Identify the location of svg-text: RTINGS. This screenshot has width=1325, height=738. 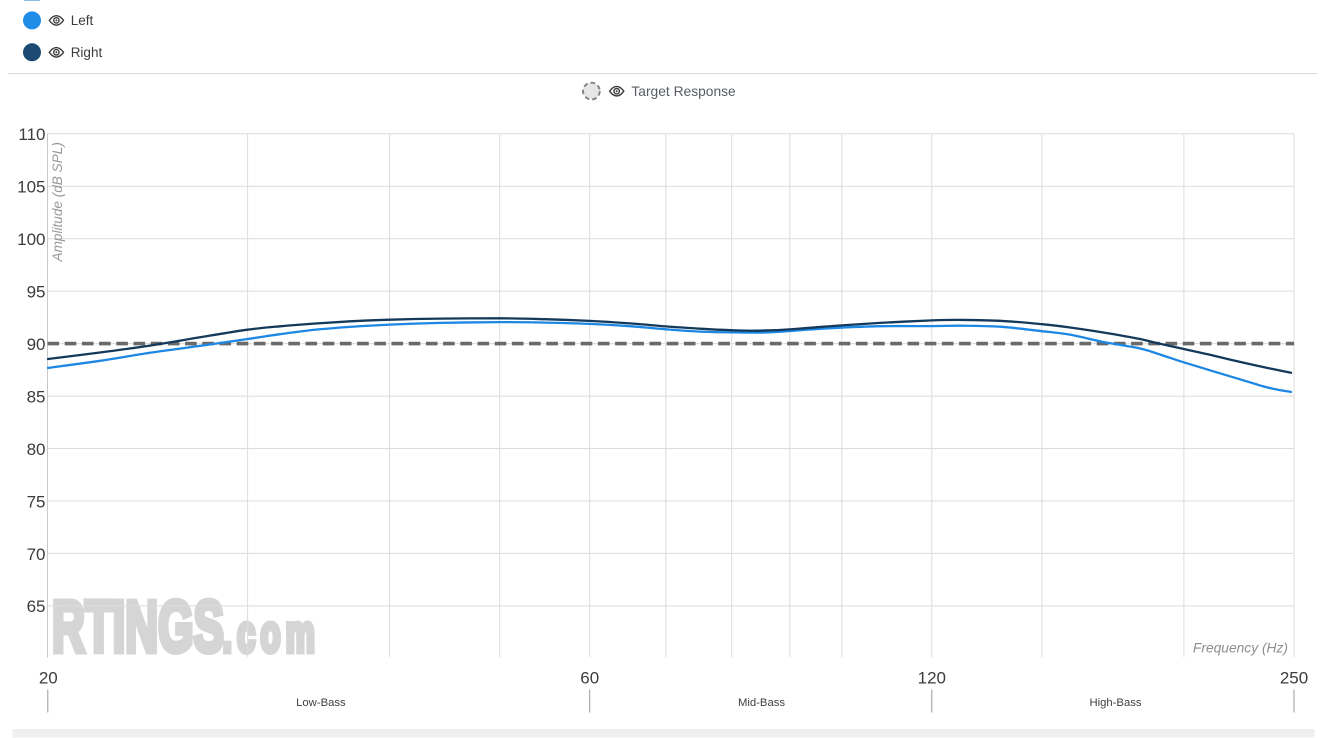
(138, 626).